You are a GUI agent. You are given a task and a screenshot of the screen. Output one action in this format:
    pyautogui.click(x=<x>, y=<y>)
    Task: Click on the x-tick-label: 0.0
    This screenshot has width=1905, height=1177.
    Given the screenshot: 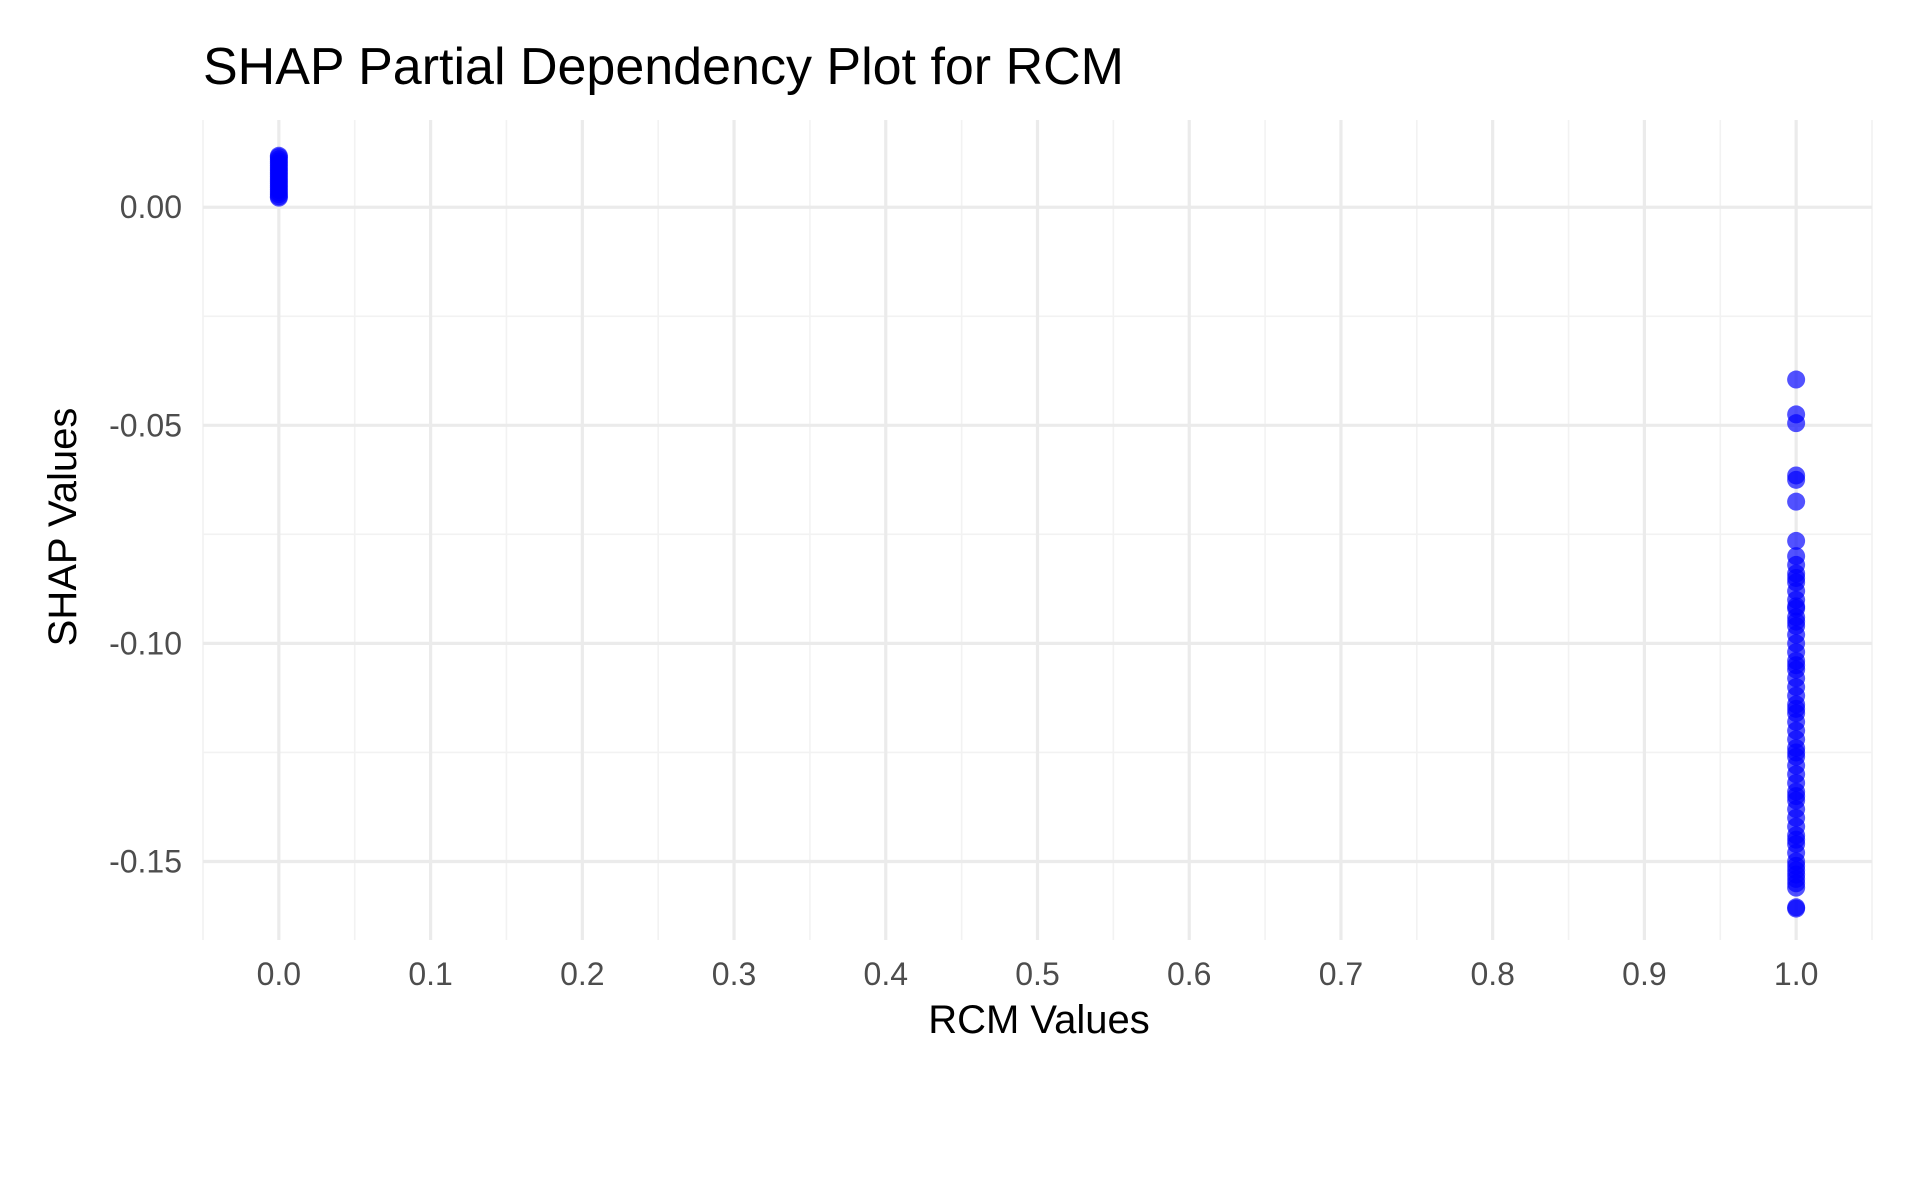 What is the action you would take?
    pyautogui.click(x=279, y=974)
    